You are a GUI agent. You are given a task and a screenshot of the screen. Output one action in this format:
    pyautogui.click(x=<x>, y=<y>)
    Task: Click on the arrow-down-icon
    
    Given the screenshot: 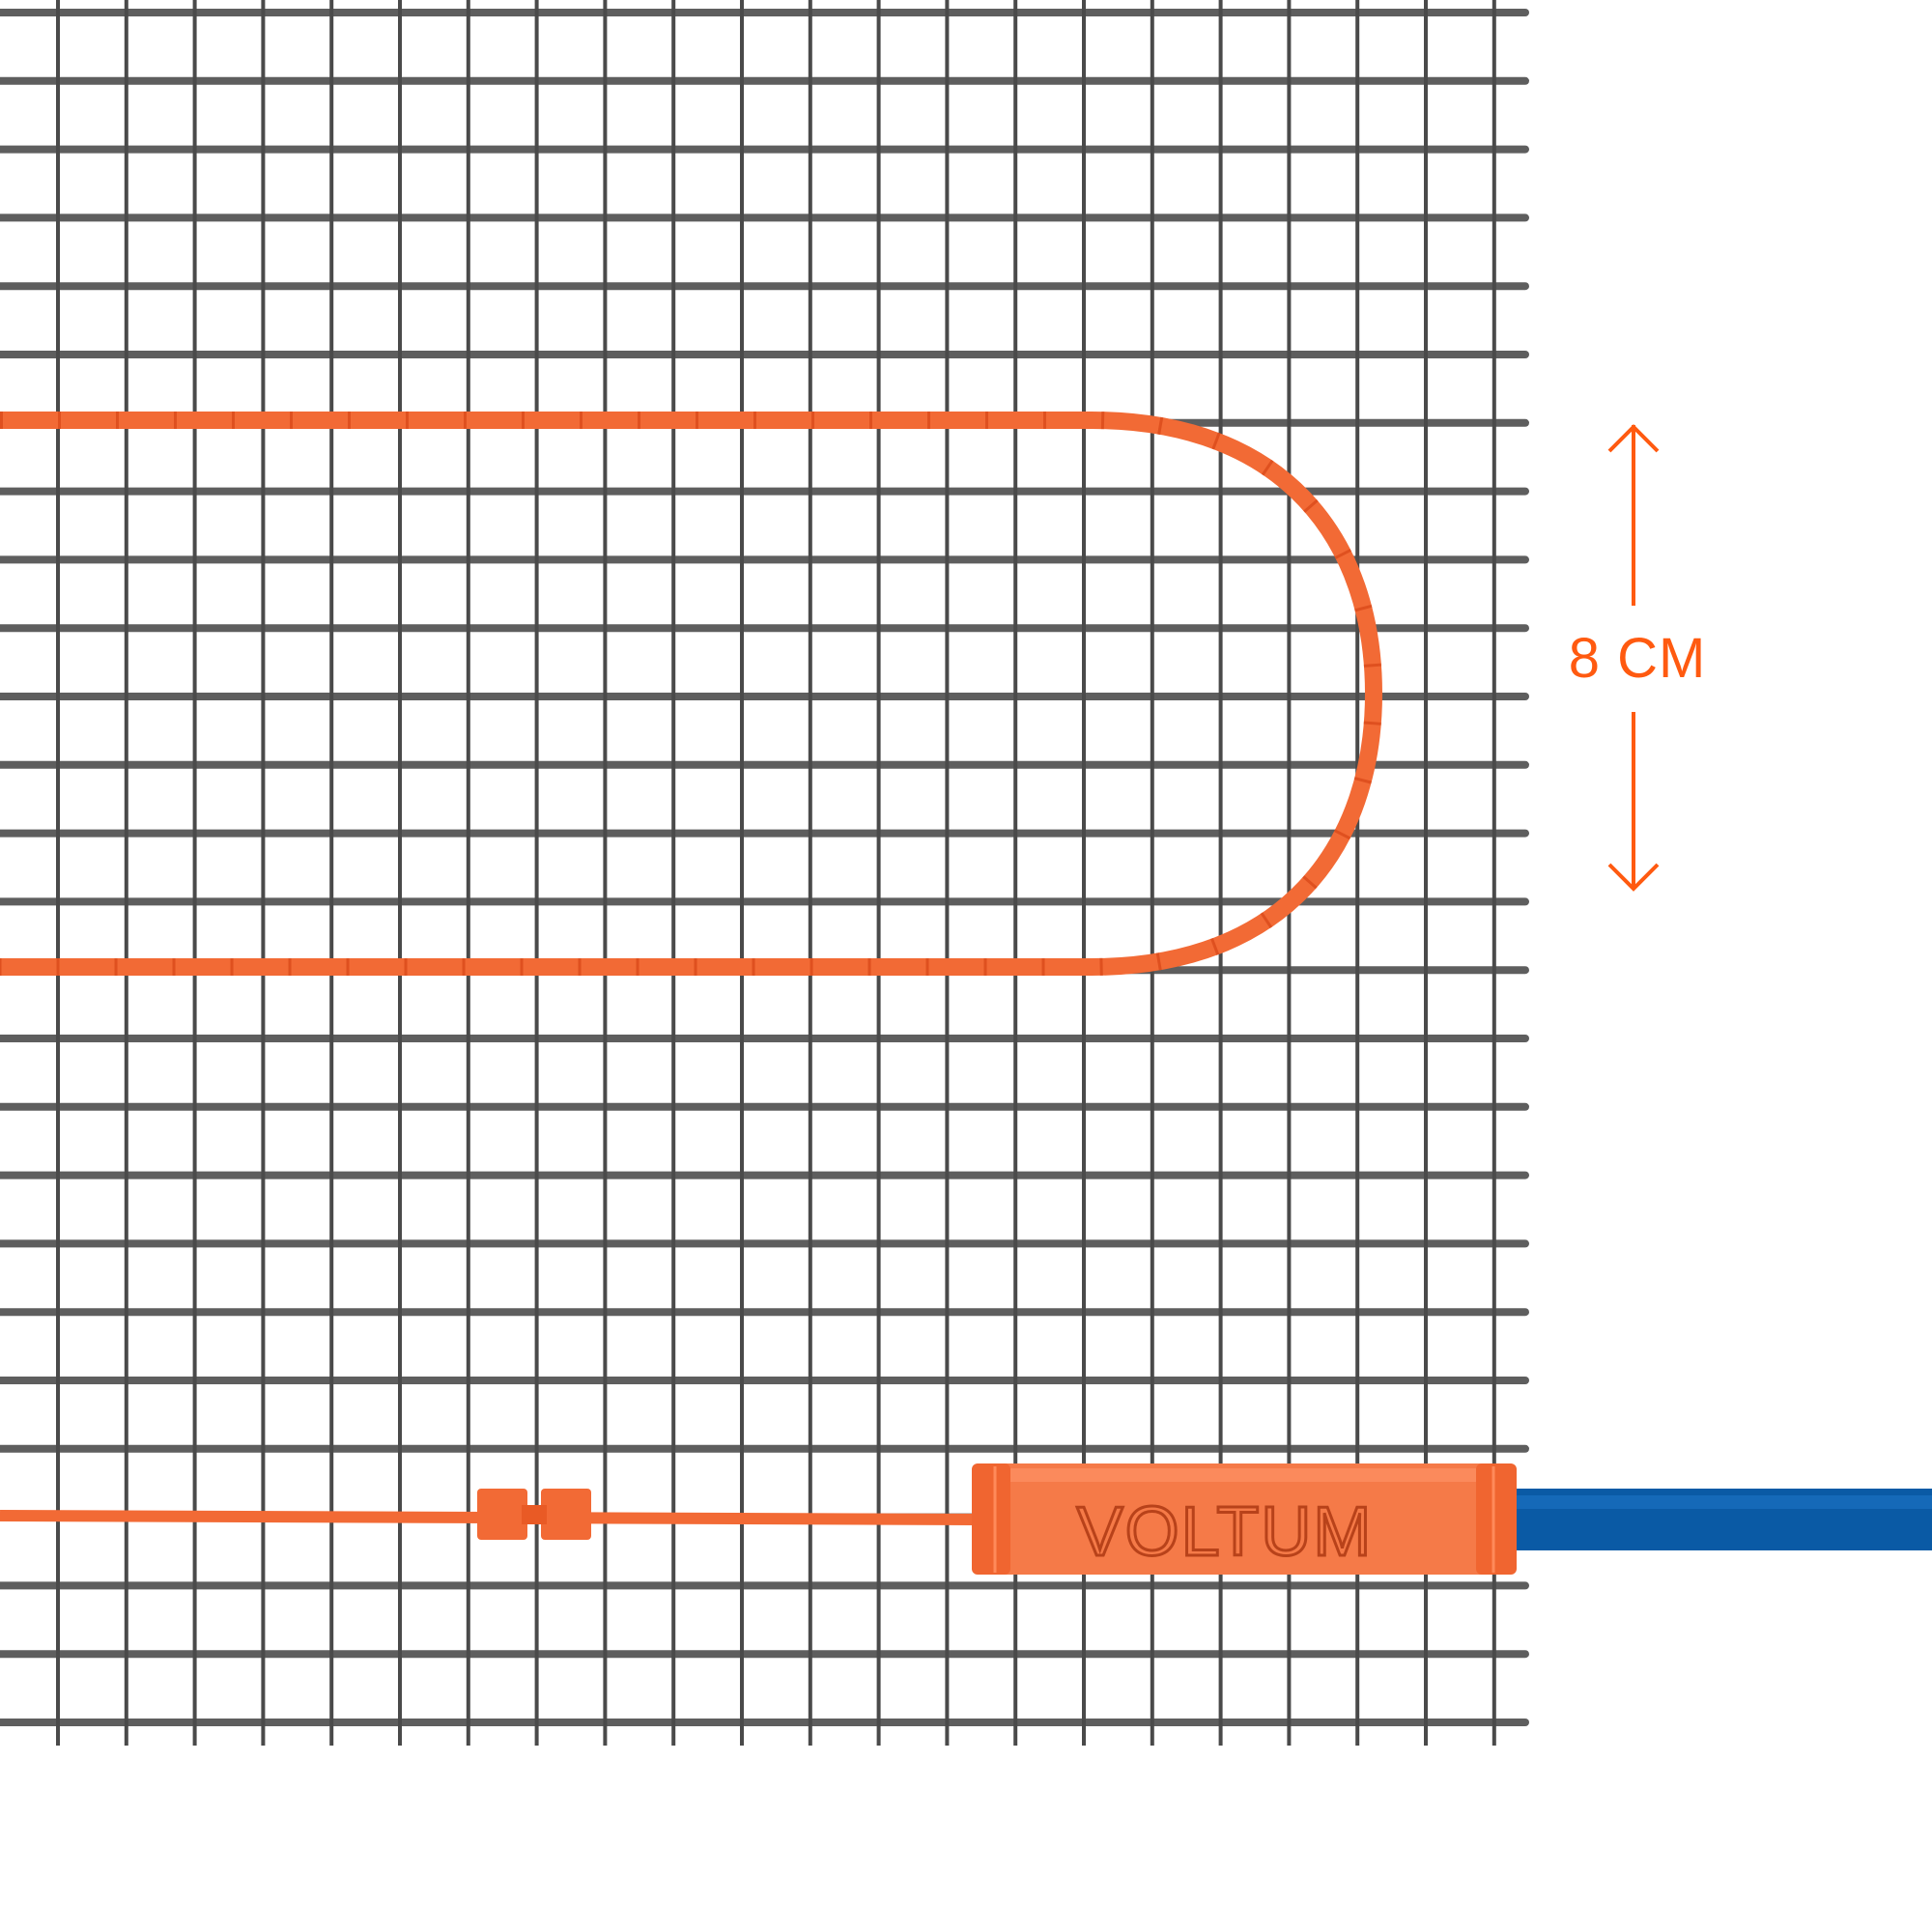 What is the action you would take?
    pyautogui.click(x=1633, y=802)
    